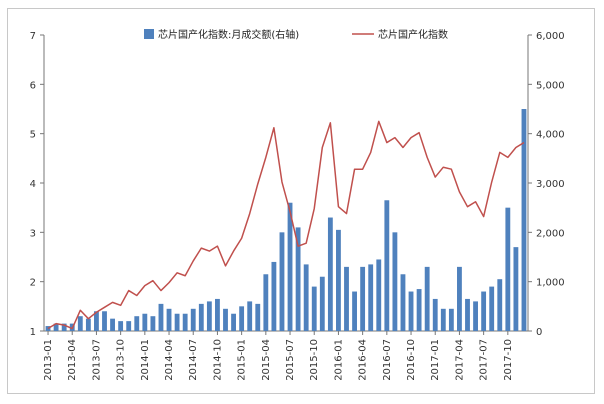 The image size is (604, 404). What do you see at coordinates (413, 34) in the screenshot?
I see `legend-line-label: 芯片国产化指数` at bounding box center [413, 34].